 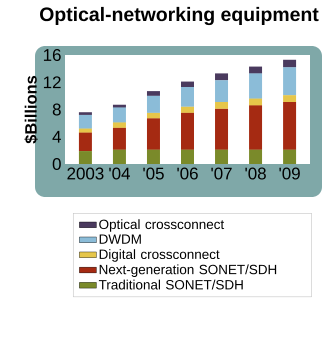 What do you see at coordinates (153, 174) in the screenshot?
I see `x-tick-label: '05` at bounding box center [153, 174].